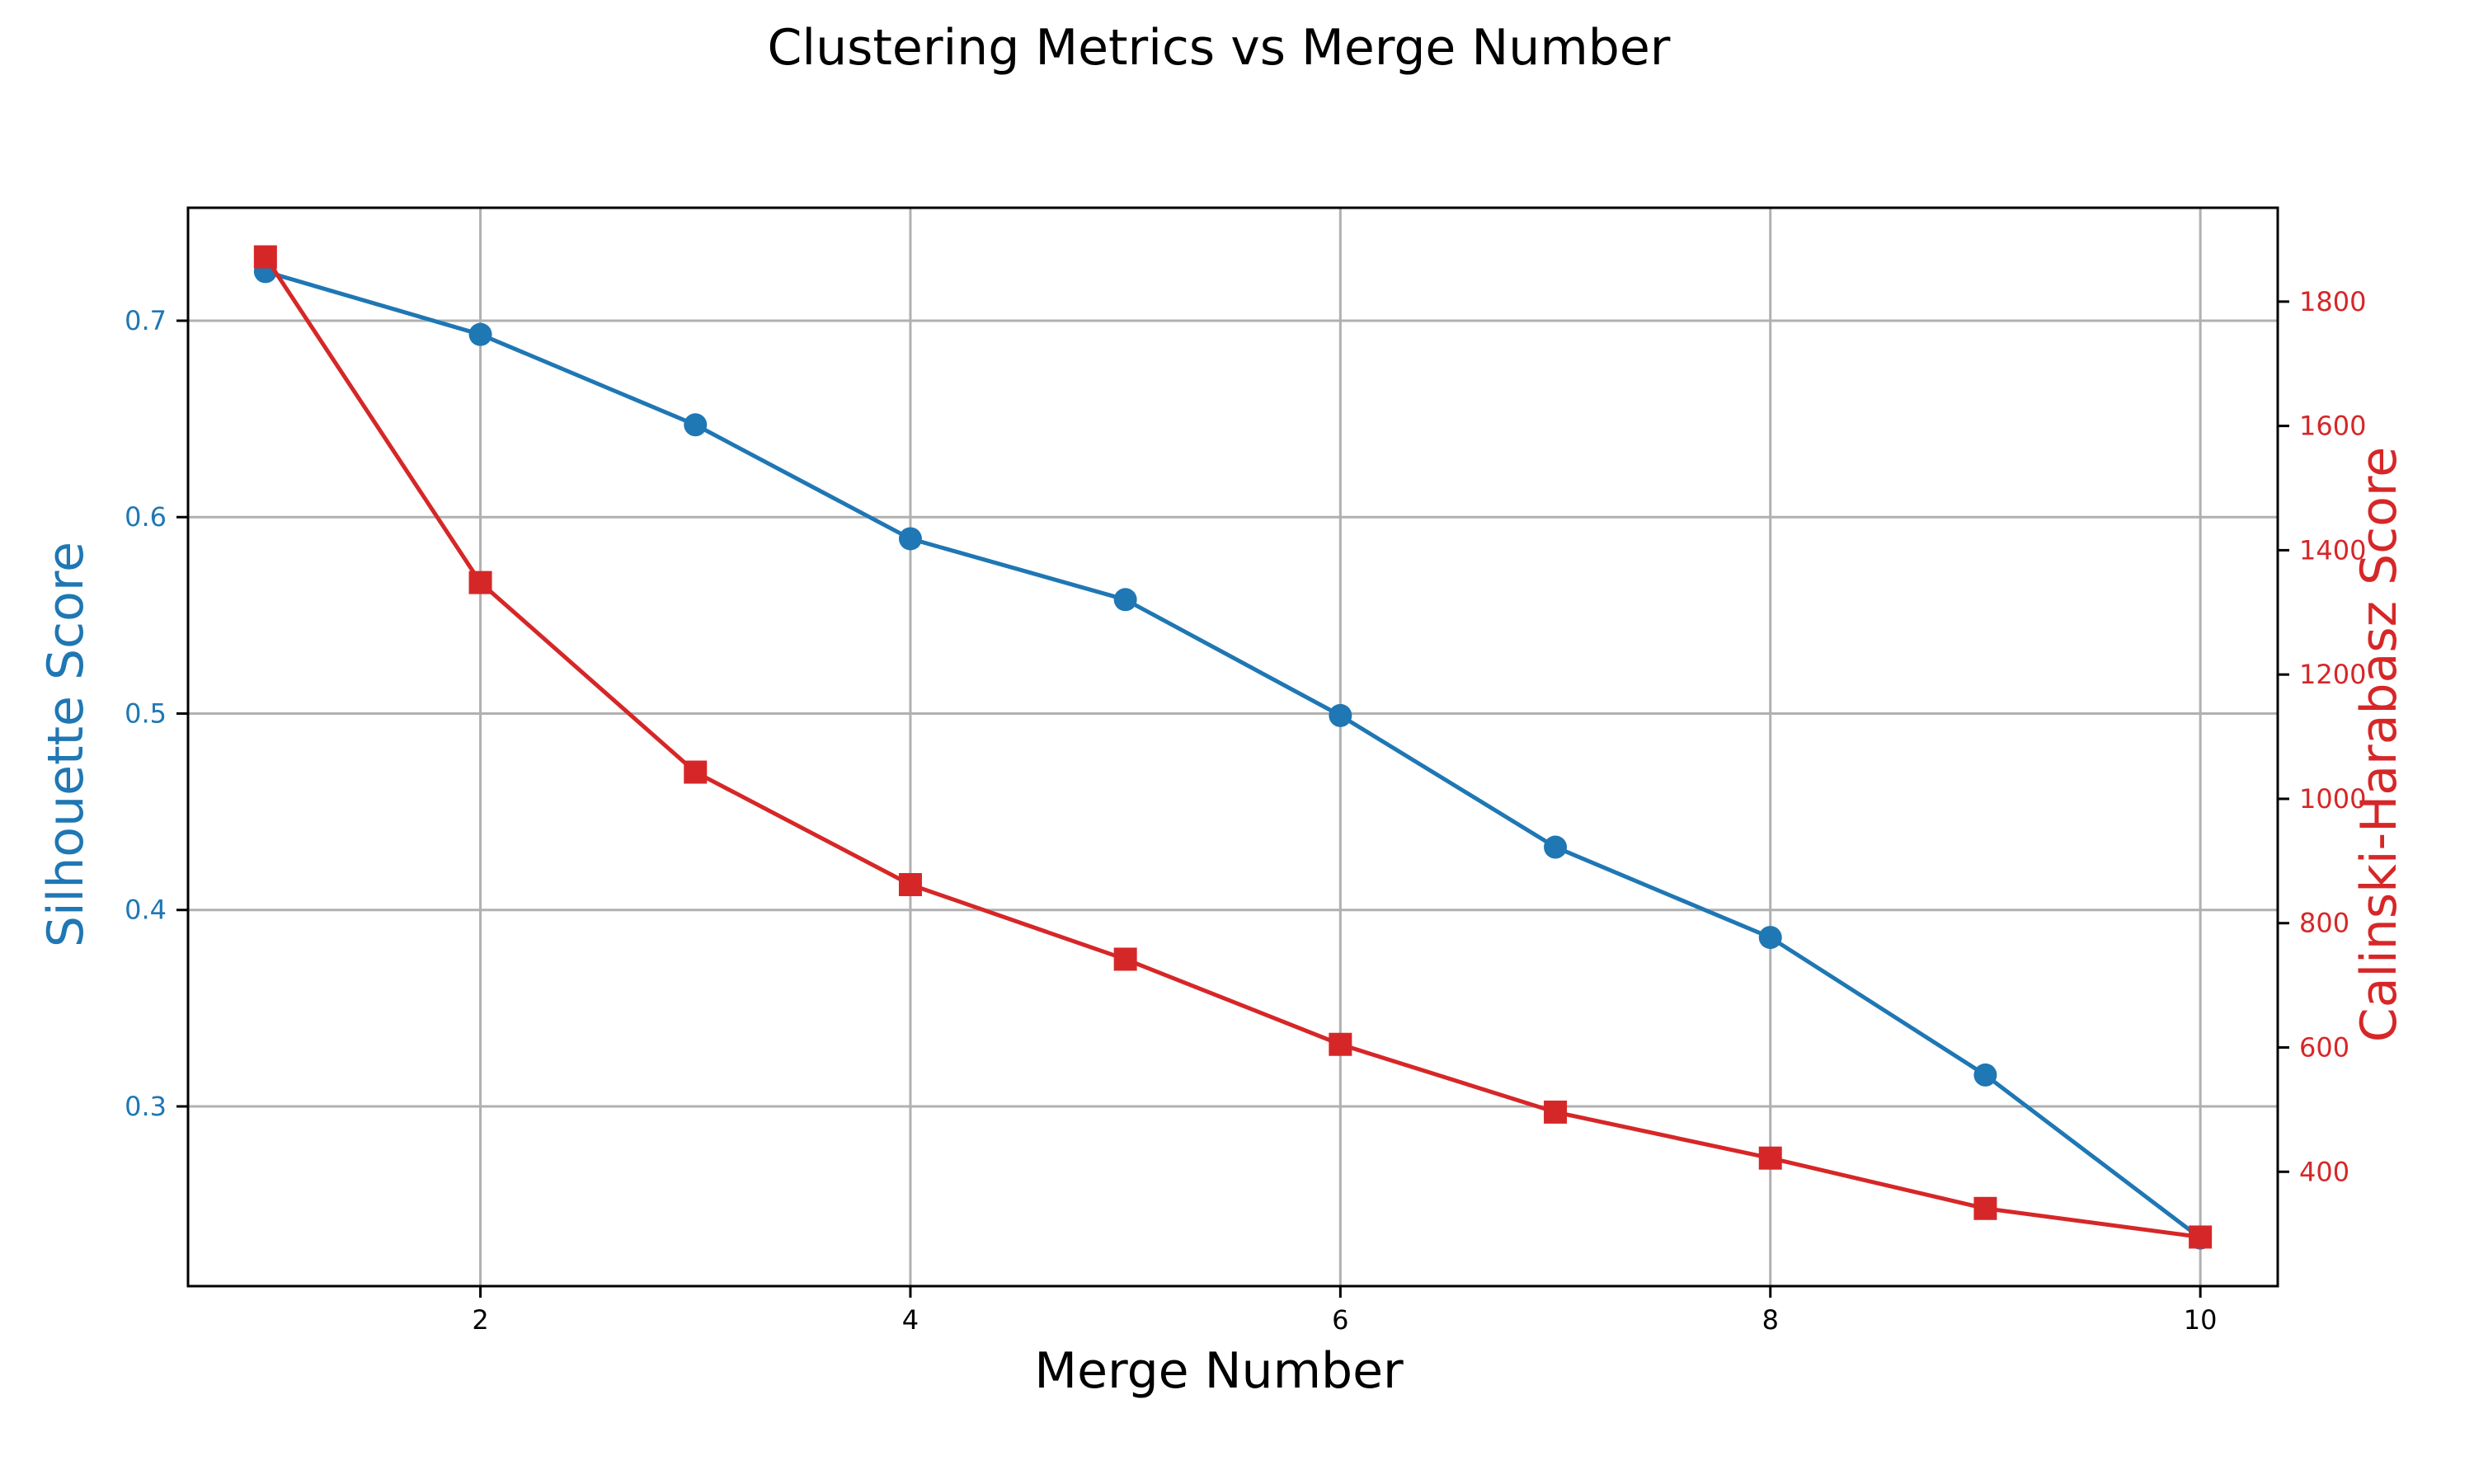 This screenshot has width=2474, height=1484. What do you see at coordinates (2332, 674) in the screenshot?
I see `y-right-tick-label: 1200` at bounding box center [2332, 674].